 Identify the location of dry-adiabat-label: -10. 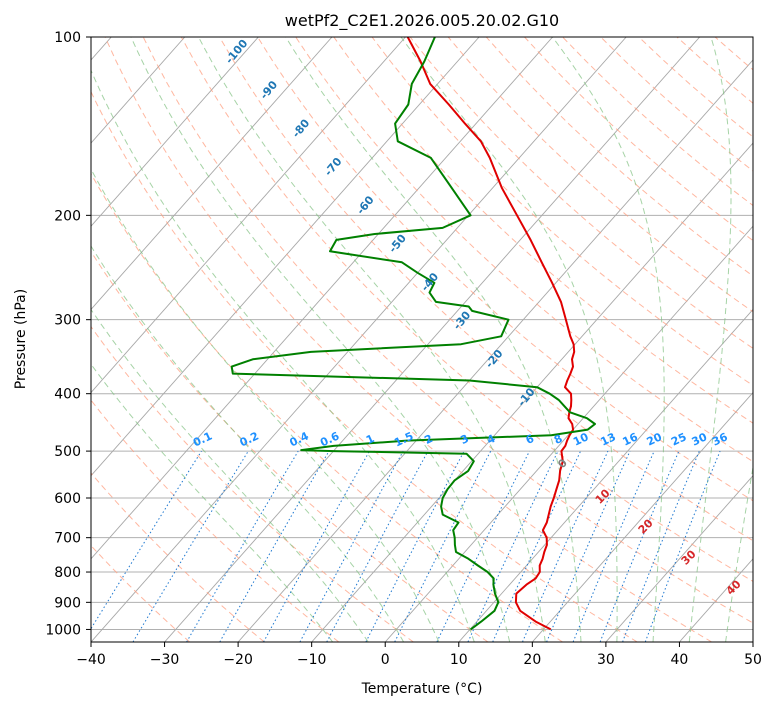
(526, 397).